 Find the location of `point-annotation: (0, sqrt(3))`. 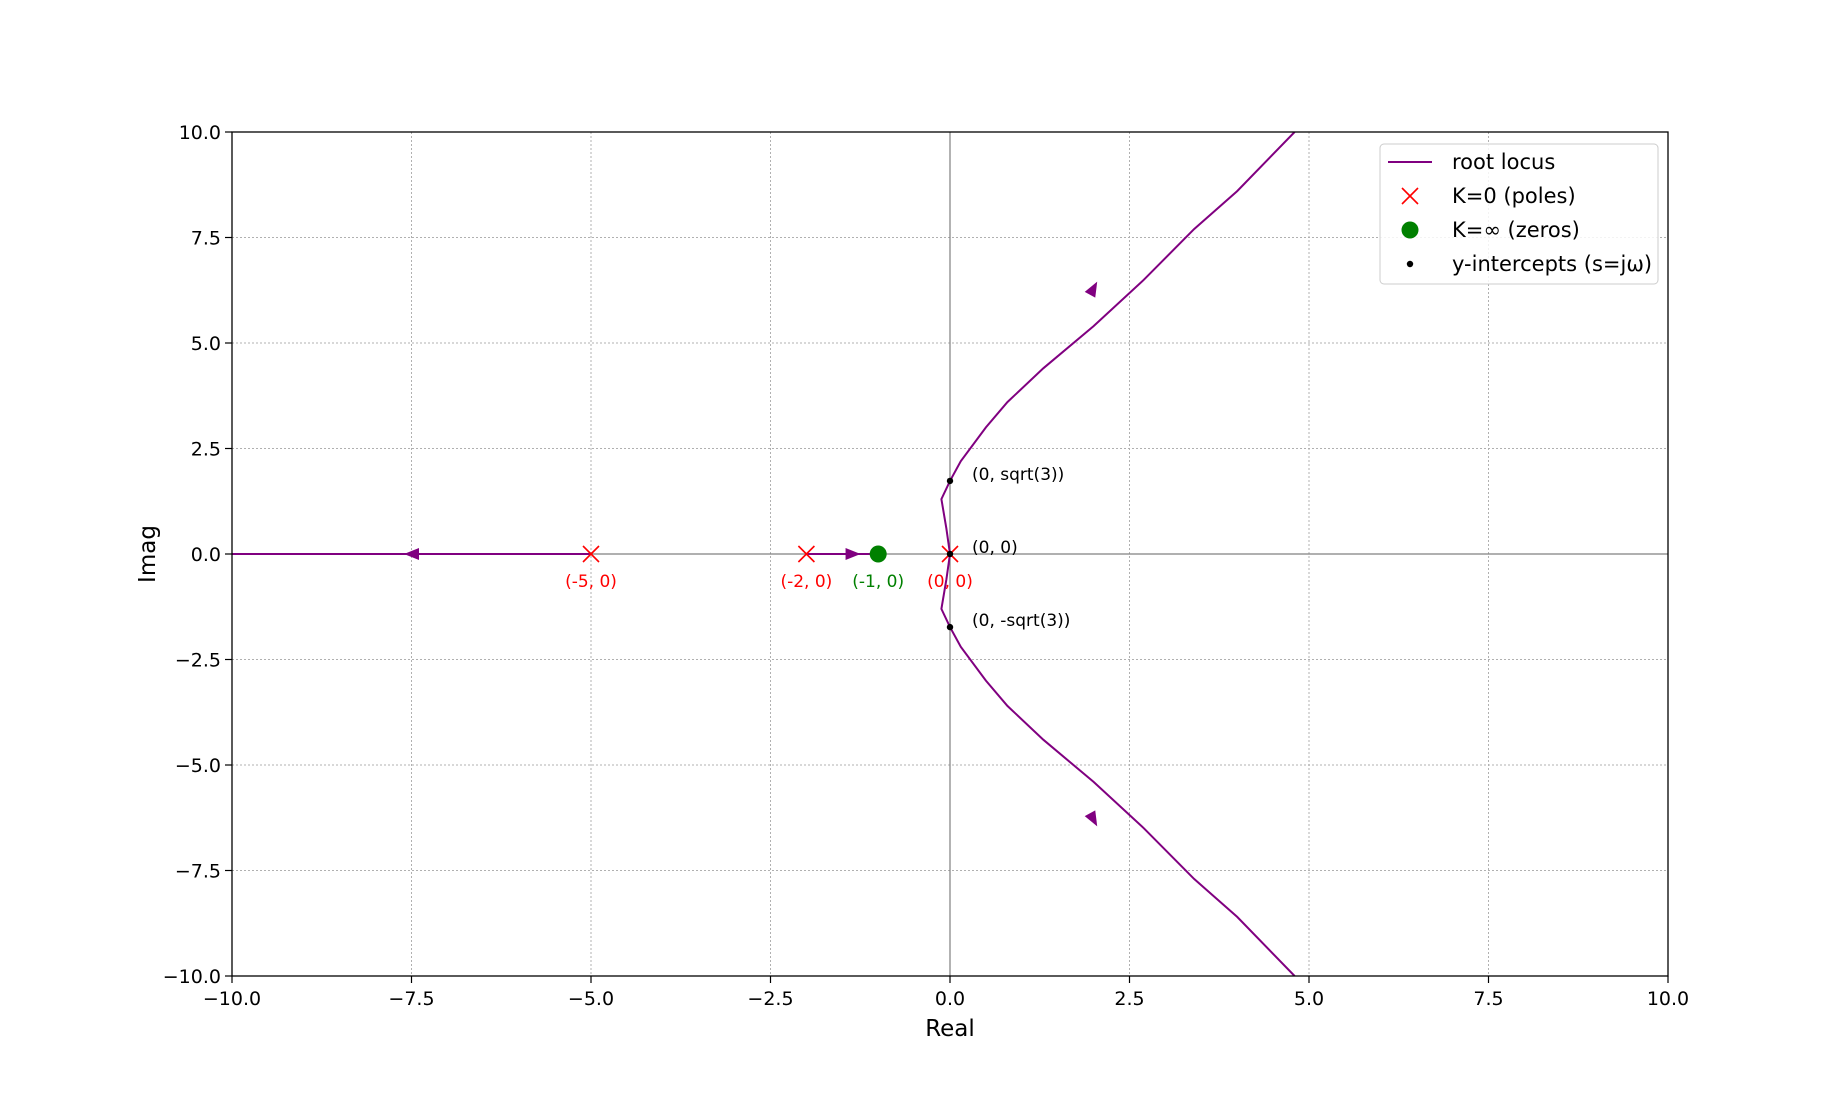

point-annotation: (0, sqrt(3)) is located at coordinates (1018, 475).